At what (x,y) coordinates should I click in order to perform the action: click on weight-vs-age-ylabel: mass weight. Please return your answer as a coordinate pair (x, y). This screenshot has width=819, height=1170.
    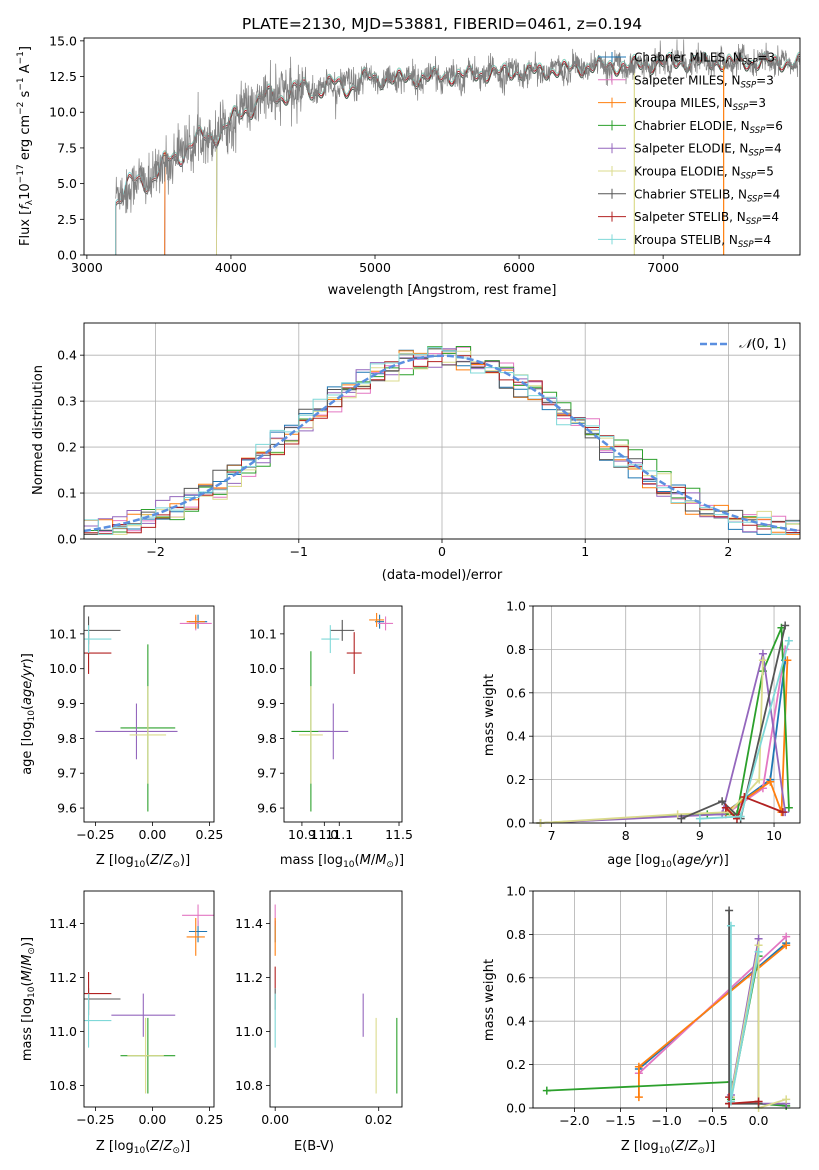
    Looking at the image, I should click on (489, 715).